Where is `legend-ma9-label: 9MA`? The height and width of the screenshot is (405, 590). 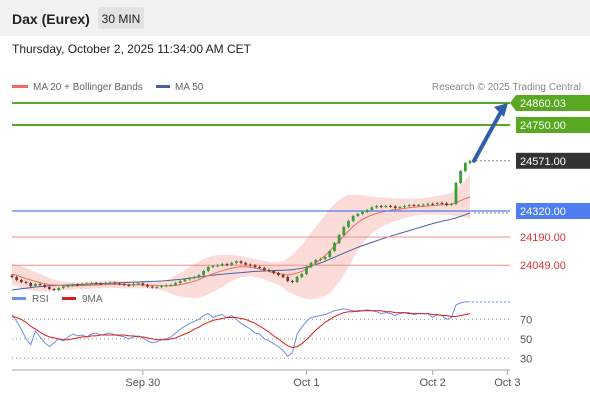
legend-ma9-label: 9MA is located at coordinates (92, 299).